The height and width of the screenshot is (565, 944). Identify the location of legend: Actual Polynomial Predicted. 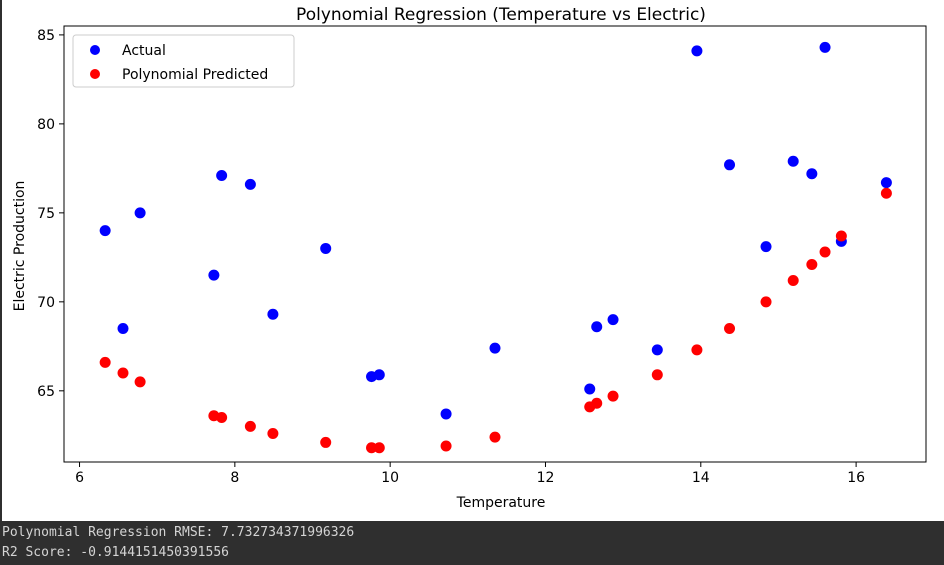
(183, 61).